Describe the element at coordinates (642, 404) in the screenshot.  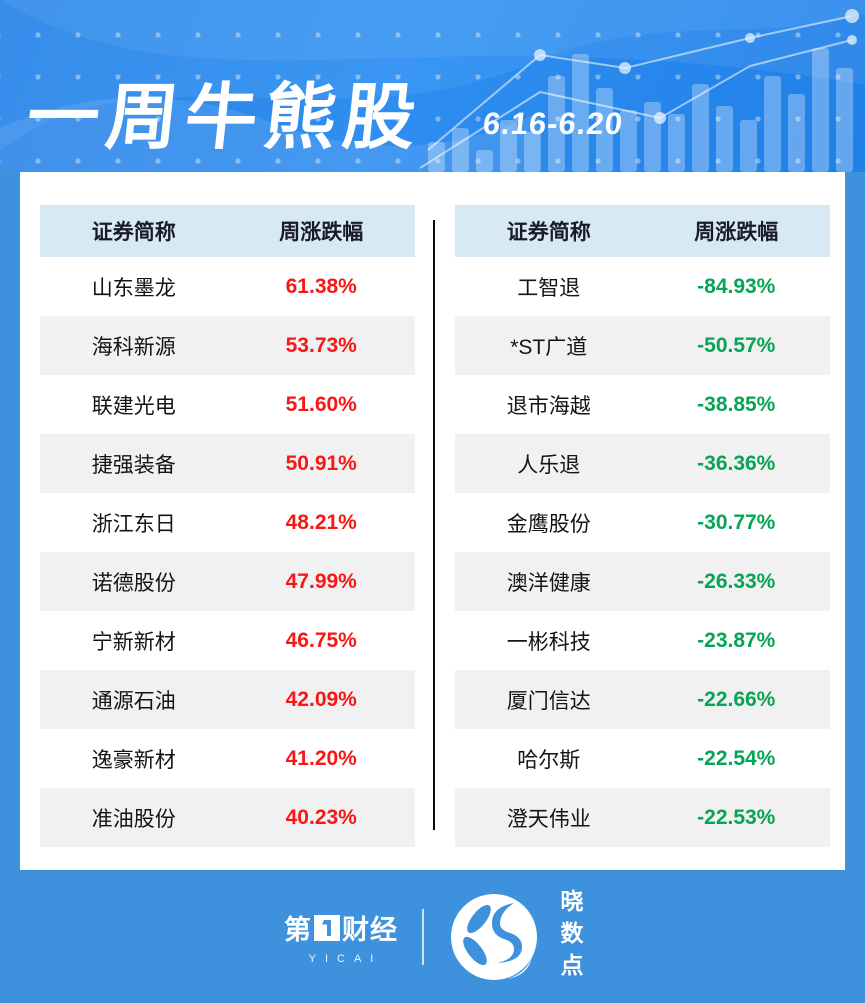
I see `table-row: 退市海越 -38.85%` at that location.